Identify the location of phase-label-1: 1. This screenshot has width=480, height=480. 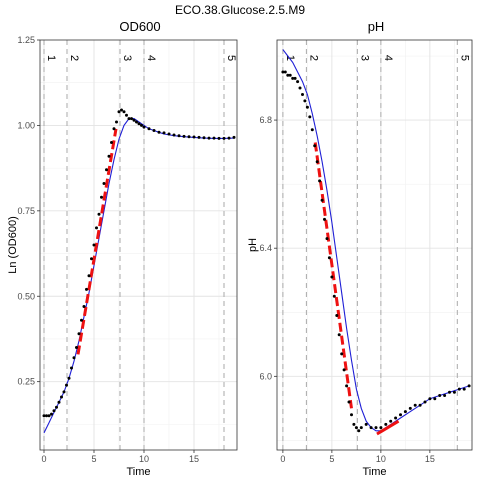
(51, 58).